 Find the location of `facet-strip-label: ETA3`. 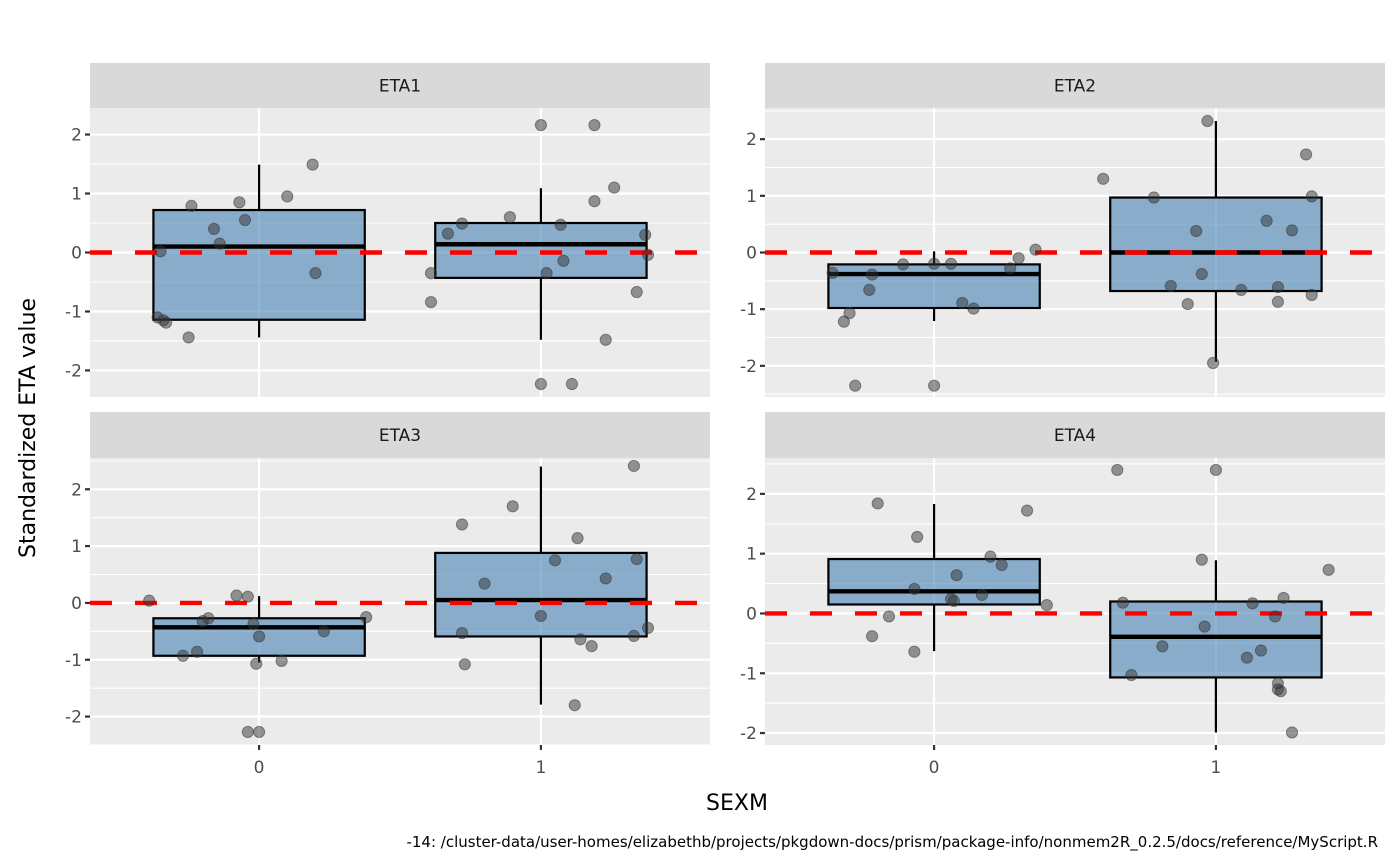

facet-strip-label: ETA3 is located at coordinates (400, 436).